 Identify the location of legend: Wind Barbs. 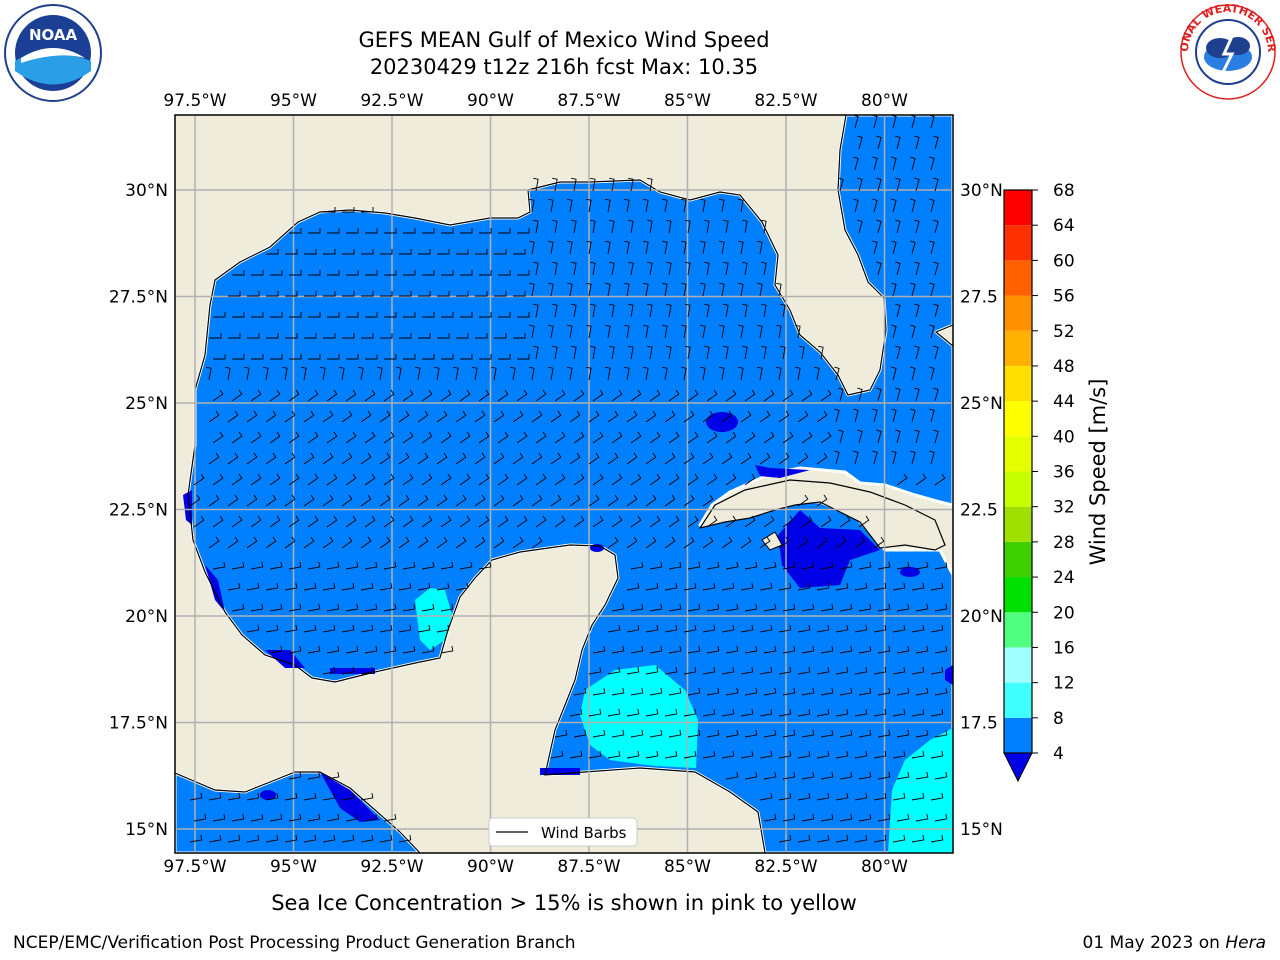
(563, 832).